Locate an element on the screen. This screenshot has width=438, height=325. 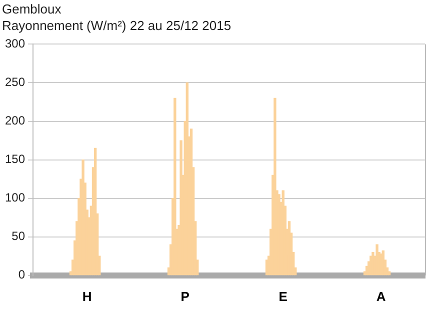
y-tick-label: 200 is located at coordinates (15, 121).